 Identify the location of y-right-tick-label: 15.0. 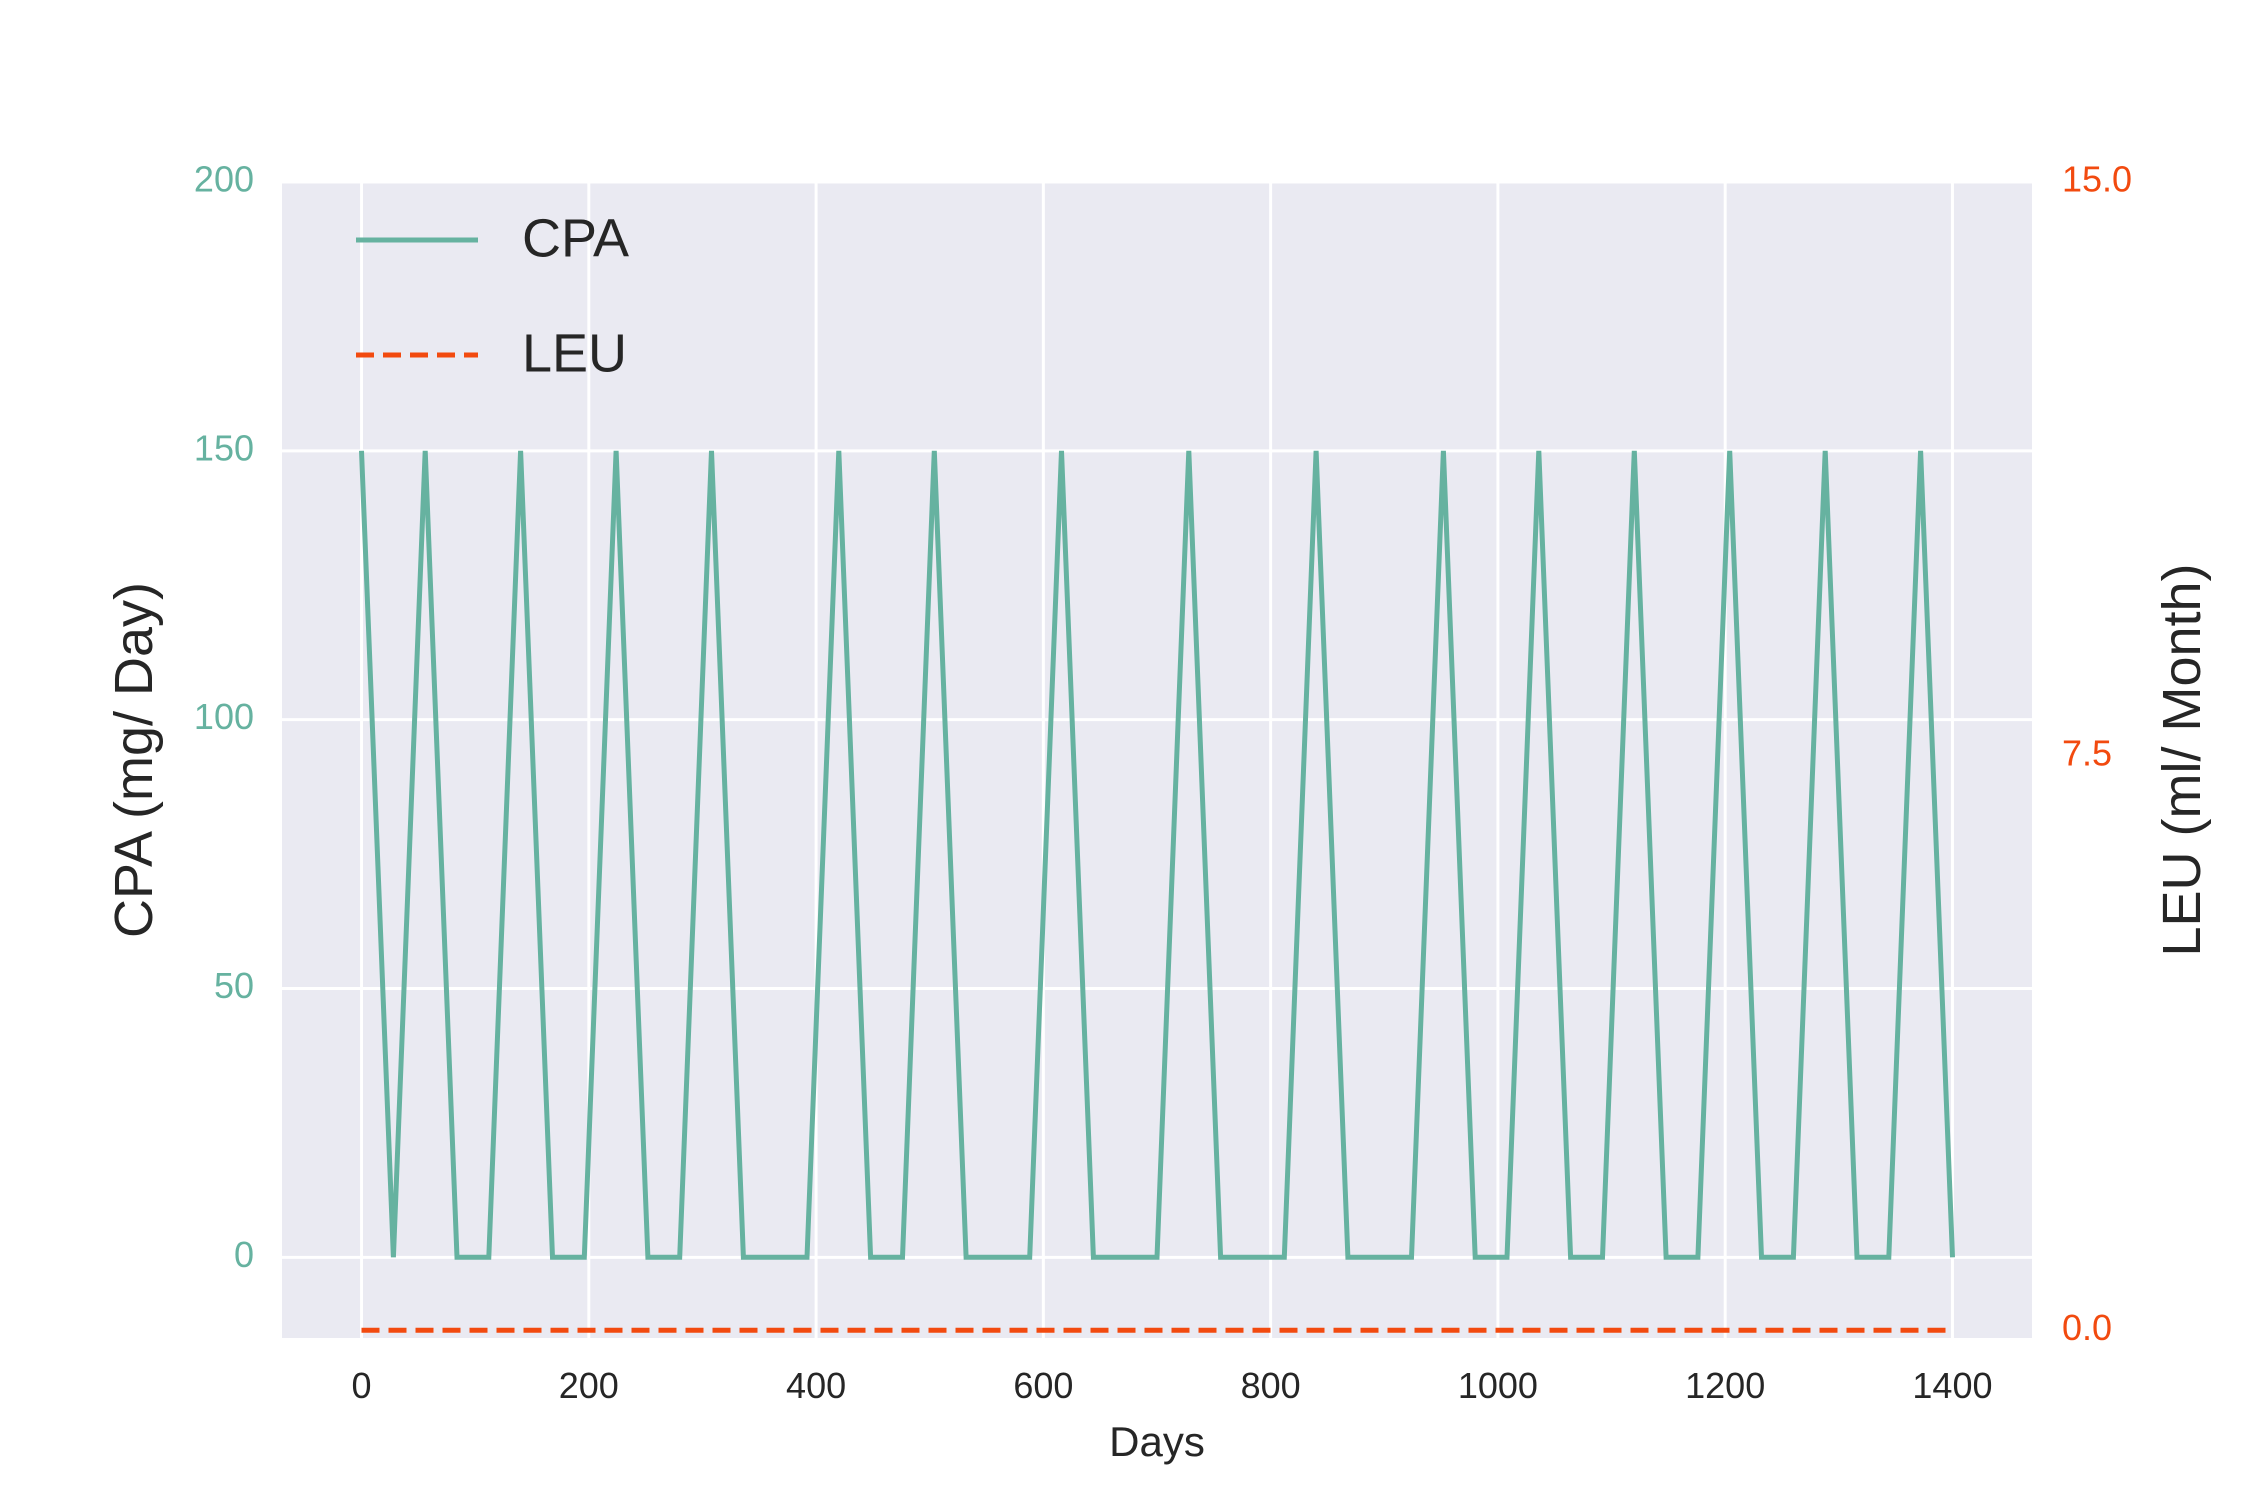
(2097, 179).